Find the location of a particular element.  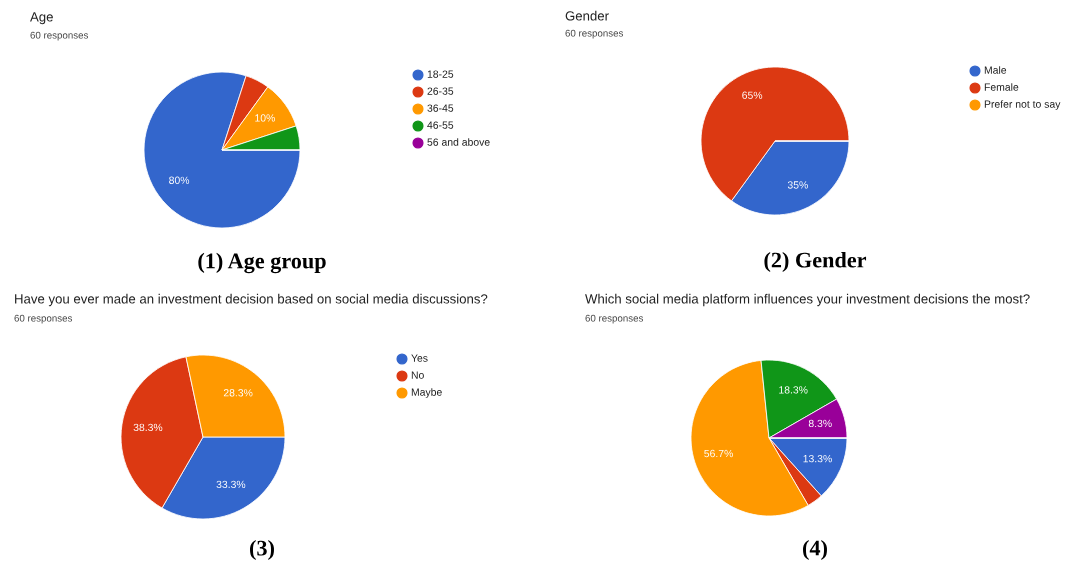

data-label: 35% is located at coordinates (797, 185).